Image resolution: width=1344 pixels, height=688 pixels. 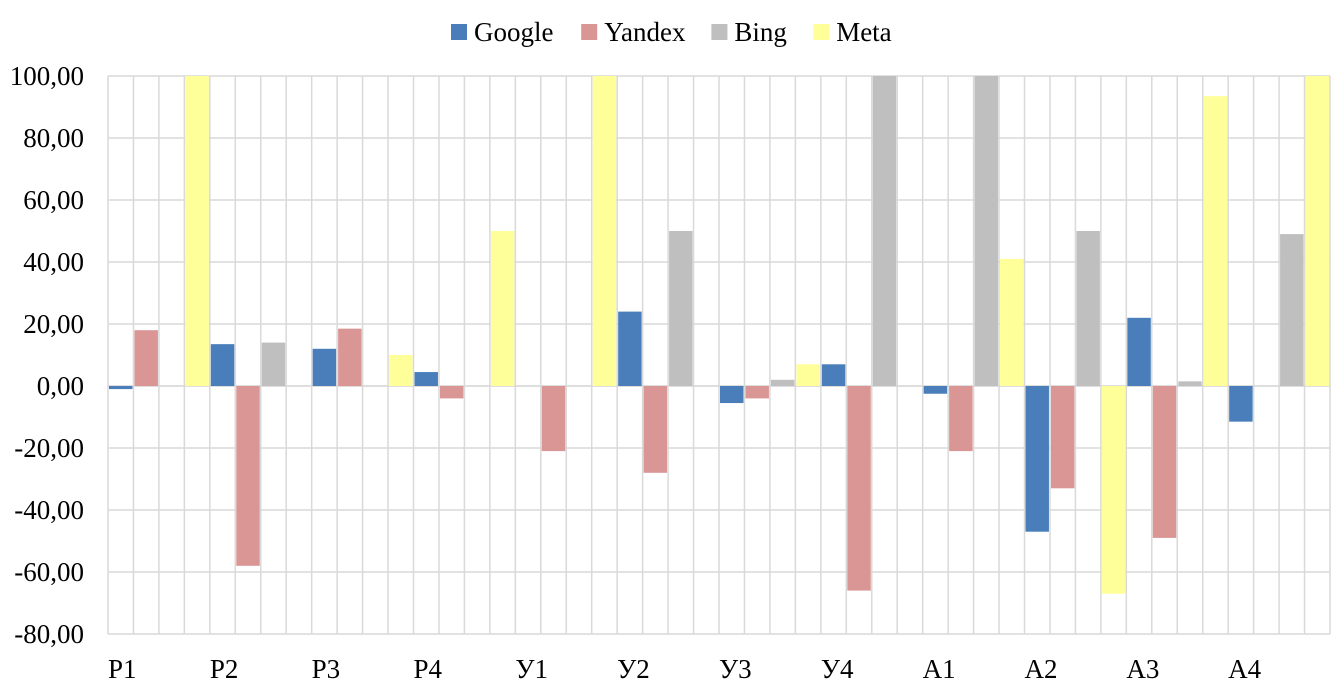 I want to click on legend: Google Yandex Bing Meta, so click(x=671, y=32).